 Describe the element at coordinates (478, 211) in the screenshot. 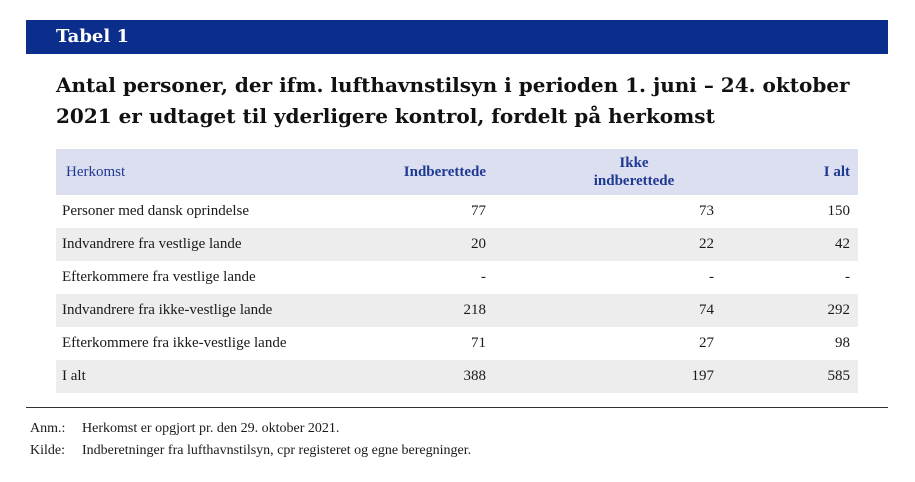

I see `cell-indberettede: 77` at that location.